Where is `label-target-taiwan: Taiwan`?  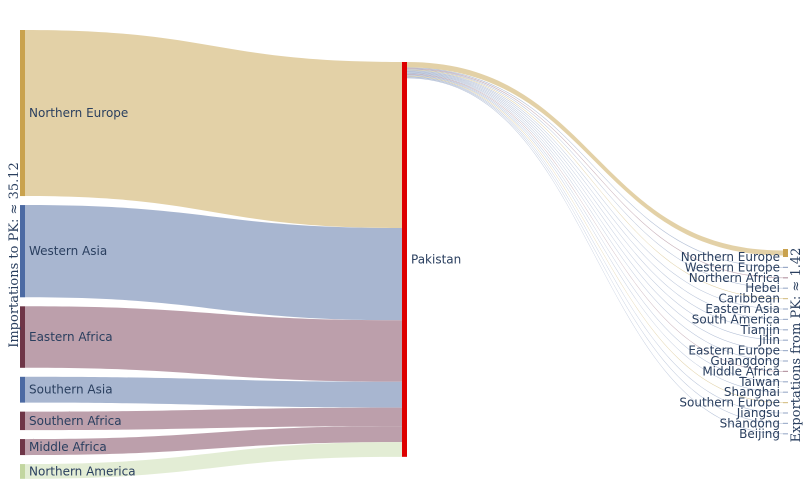 label-target-taiwan: Taiwan is located at coordinates (759, 382).